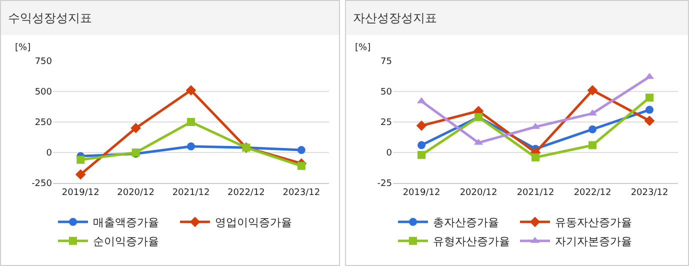 Image resolution: width=689 pixels, height=266 pixels. What do you see at coordinates (384, 184) in the screenshot?
I see `y-tick-label: -25` at bounding box center [384, 184].